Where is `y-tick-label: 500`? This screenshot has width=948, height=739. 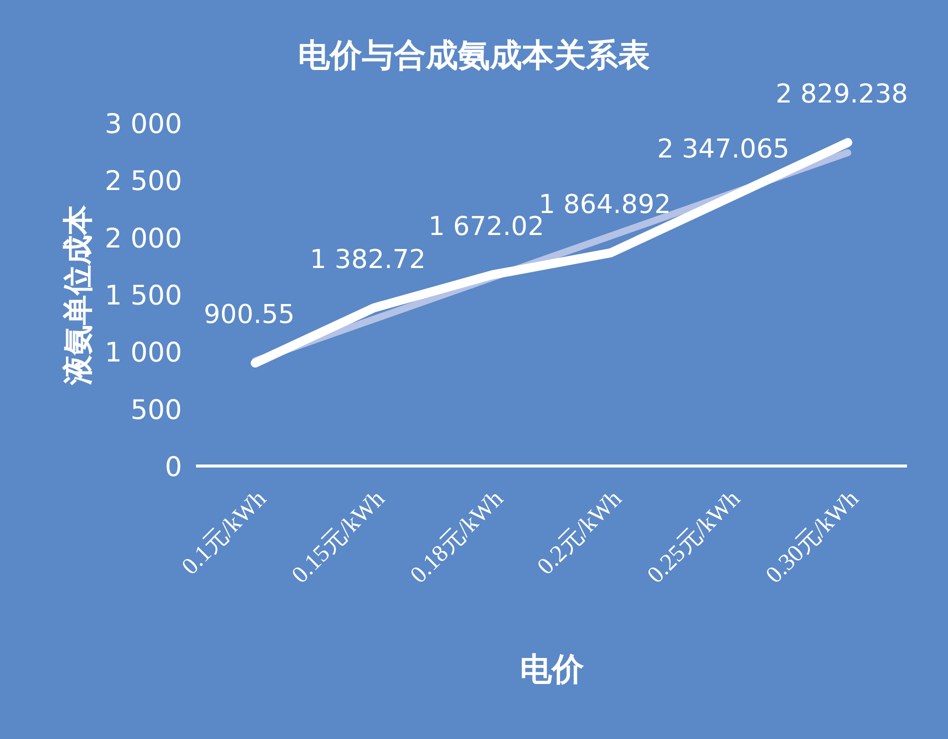
y-tick-label: 500 is located at coordinates (156, 410).